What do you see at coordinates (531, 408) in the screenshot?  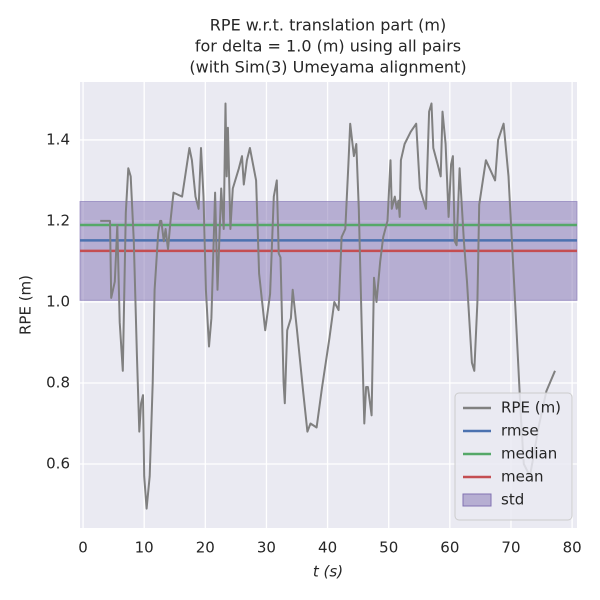 I see `legend-label: RPE (m)` at bounding box center [531, 408].